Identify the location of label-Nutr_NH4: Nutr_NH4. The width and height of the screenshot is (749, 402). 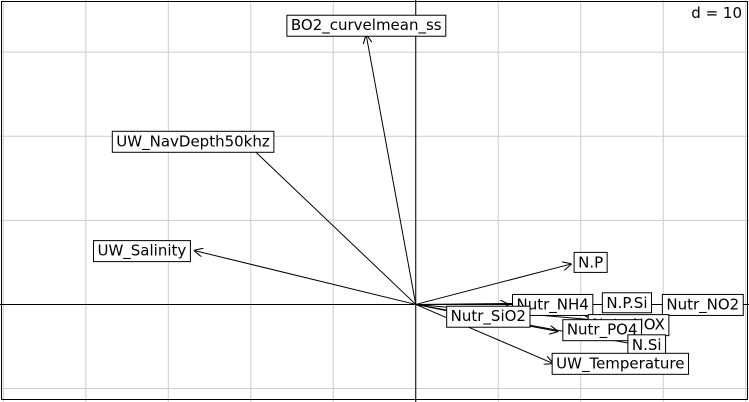
(553, 304).